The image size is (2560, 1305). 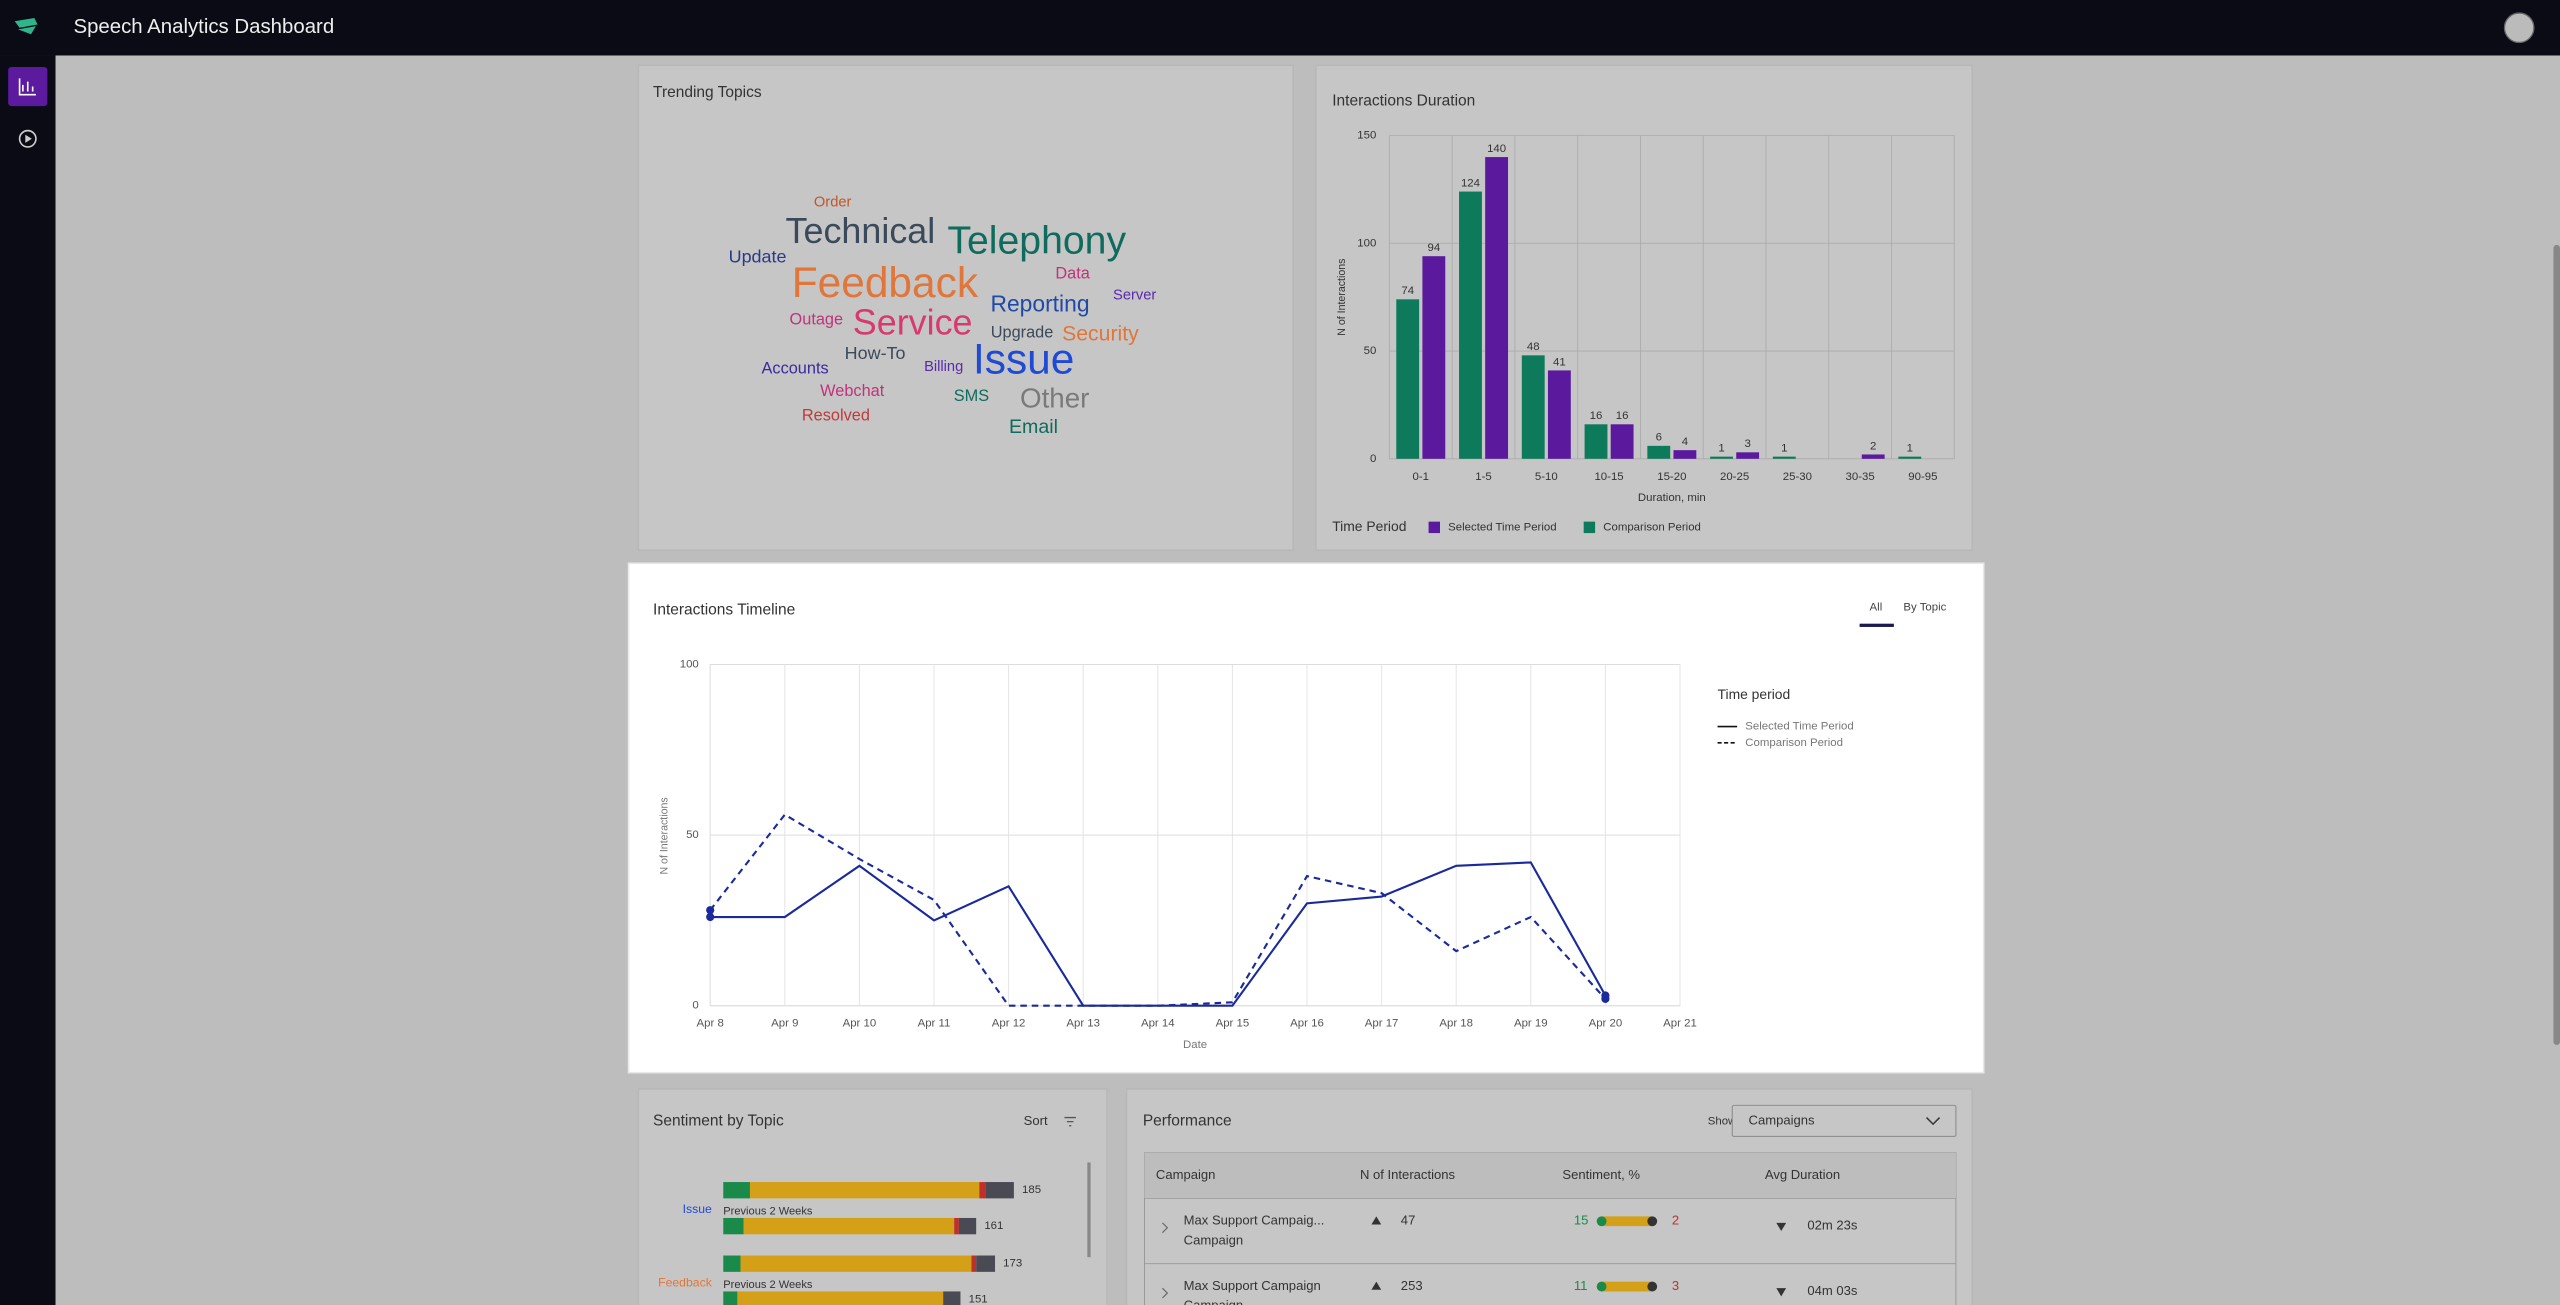 I want to click on sentiment-mini-pos, so click(x=1601, y=1286).